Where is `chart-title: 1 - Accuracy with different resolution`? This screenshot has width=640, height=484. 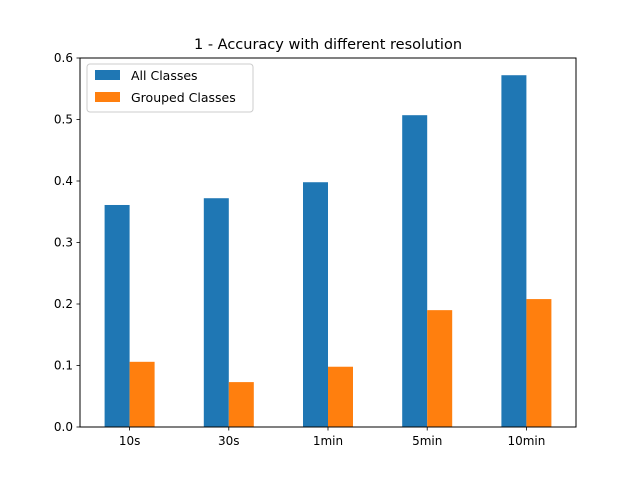 chart-title: 1 - Accuracy with different resolution is located at coordinates (328, 45).